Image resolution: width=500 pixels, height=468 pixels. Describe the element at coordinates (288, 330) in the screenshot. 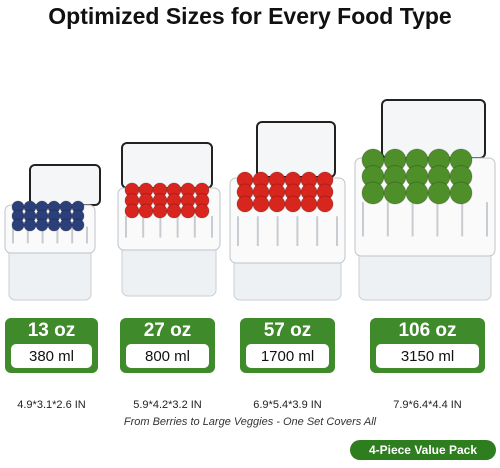

I see `volume-oz: 57 oz` at that location.